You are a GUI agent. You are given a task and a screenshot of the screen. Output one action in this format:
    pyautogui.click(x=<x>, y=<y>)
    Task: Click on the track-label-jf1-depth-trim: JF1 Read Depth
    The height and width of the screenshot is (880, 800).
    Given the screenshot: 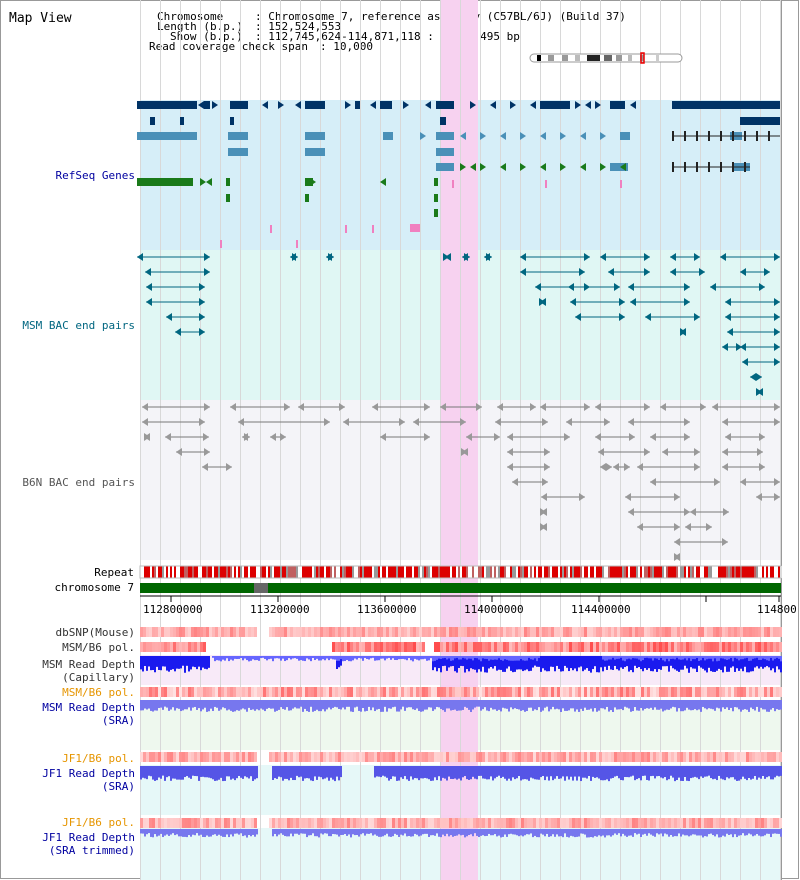 What is the action you would take?
    pyautogui.click(x=88, y=837)
    